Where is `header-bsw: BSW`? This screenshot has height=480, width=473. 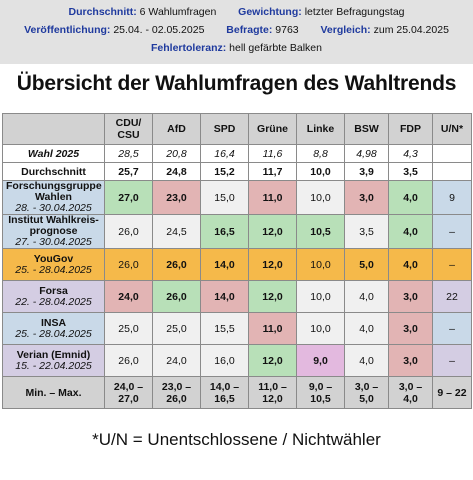
header-bsw: BSW is located at coordinates (366, 129).